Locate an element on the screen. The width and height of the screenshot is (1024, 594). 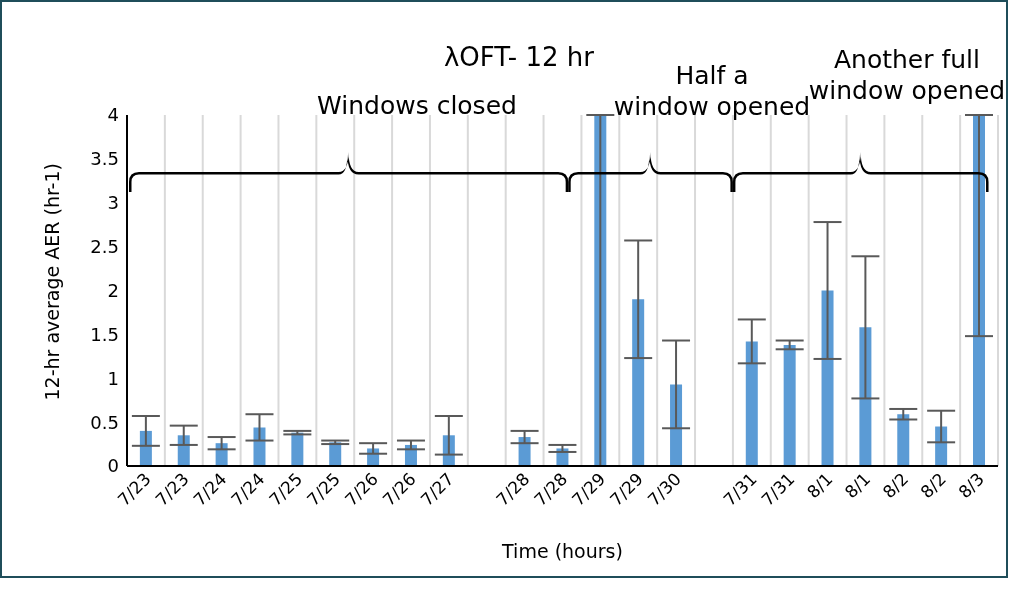
y-tick-label: 3 is located at coordinates (113, 203).